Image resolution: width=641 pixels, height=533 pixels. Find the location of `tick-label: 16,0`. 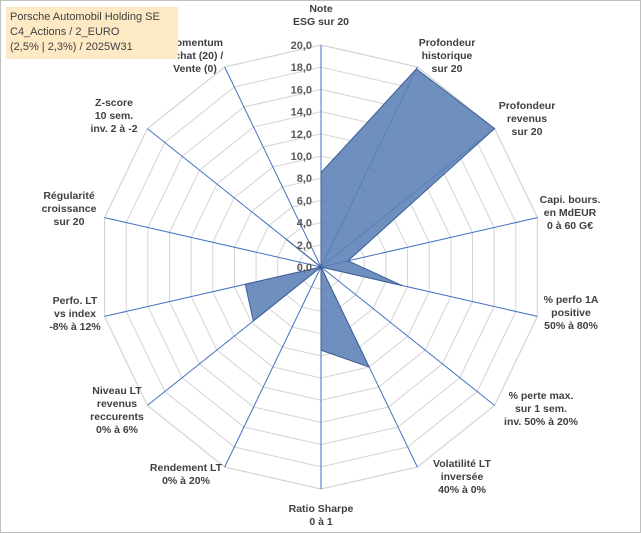

tick-label: 16,0 is located at coordinates (301, 90).